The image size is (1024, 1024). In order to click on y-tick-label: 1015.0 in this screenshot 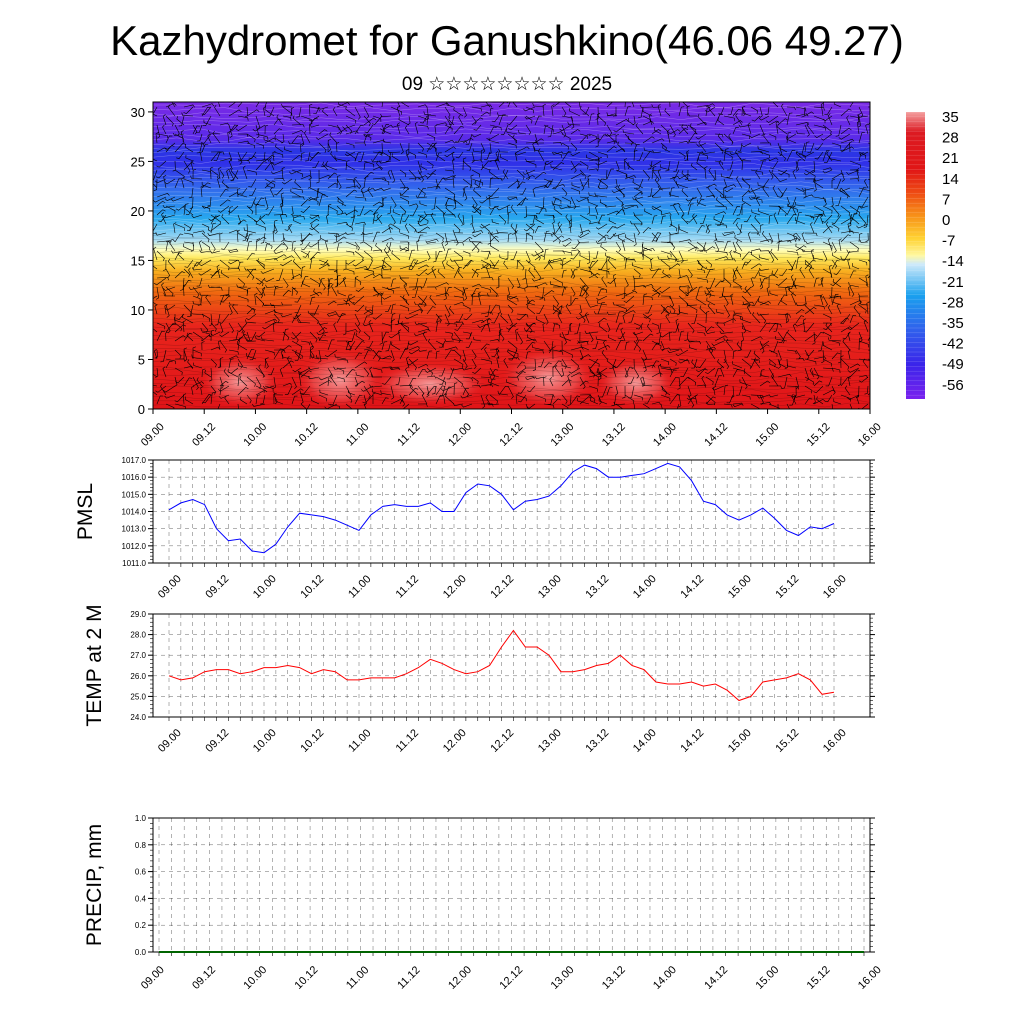, I will do `click(134, 494)`.